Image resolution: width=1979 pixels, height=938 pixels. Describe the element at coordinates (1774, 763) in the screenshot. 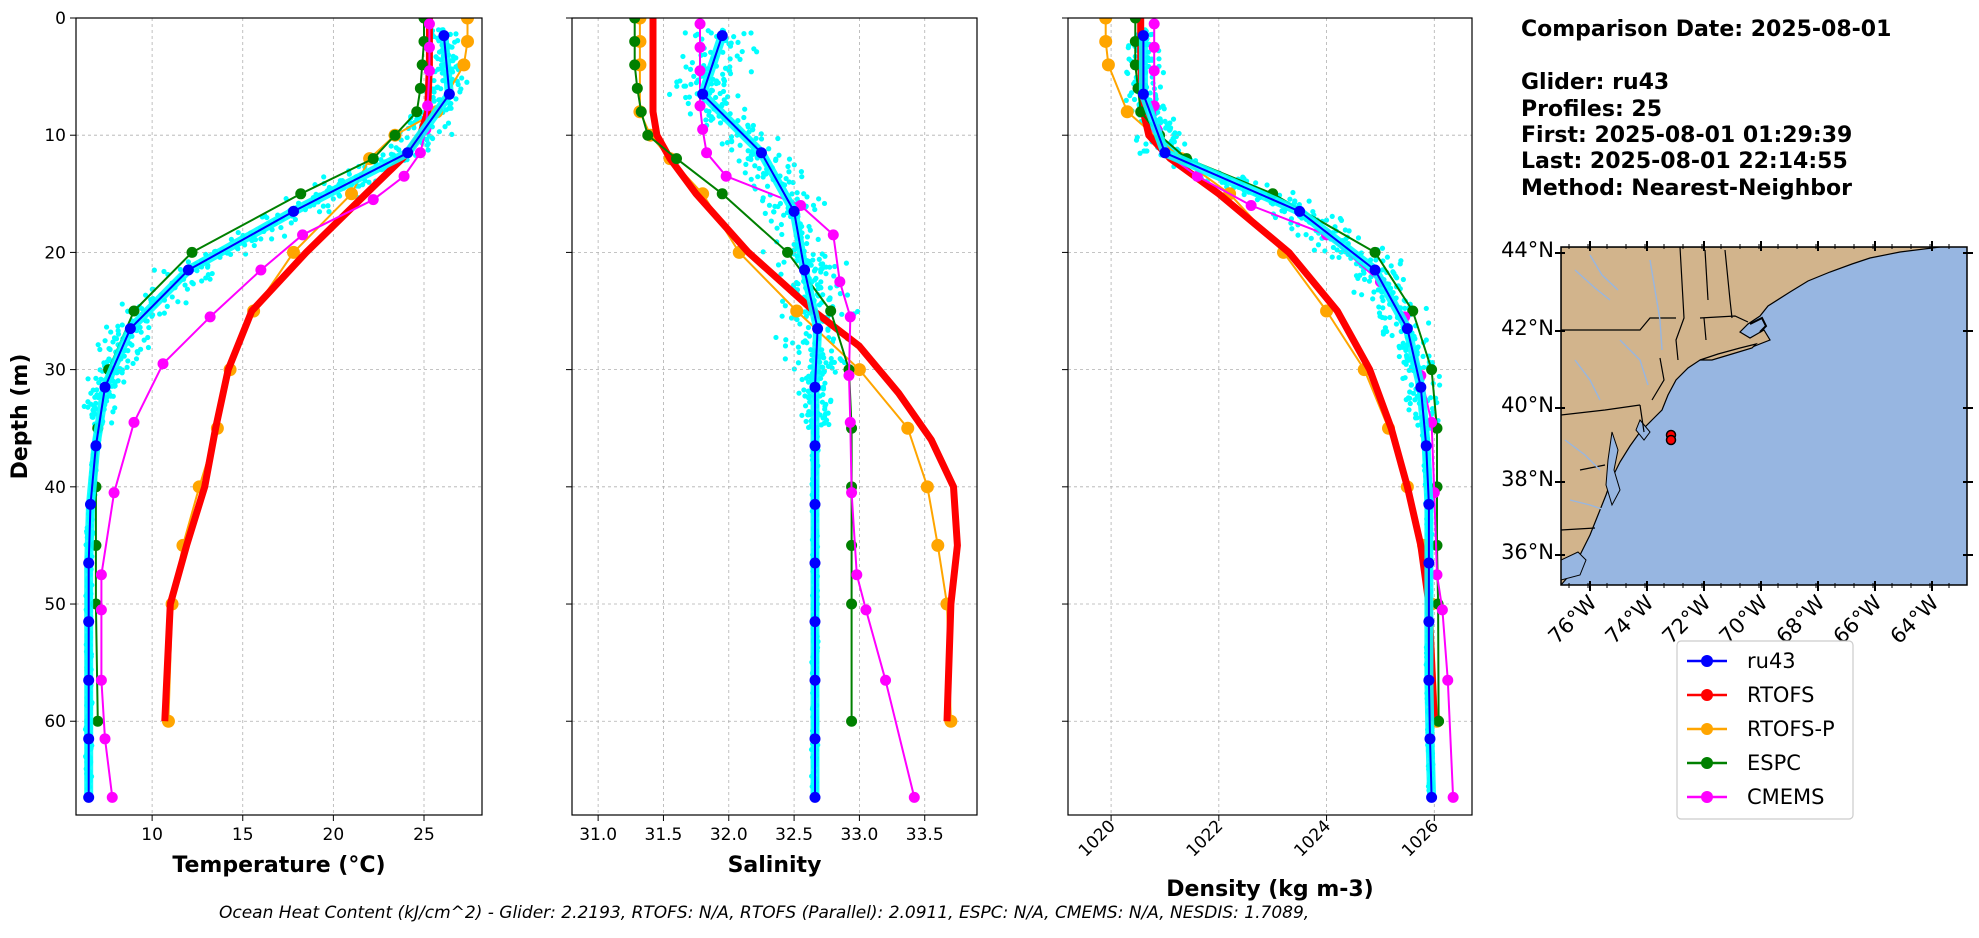

I see `legend-label-ESPC: ESPC` at that location.